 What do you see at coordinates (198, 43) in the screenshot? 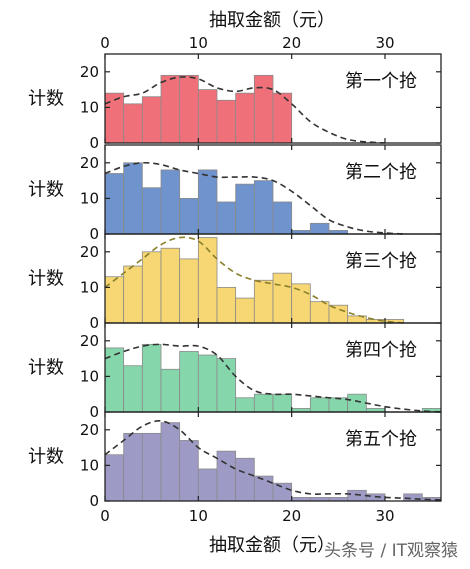
I see `x-tick-label-top: 10` at bounding box center [198, 43].